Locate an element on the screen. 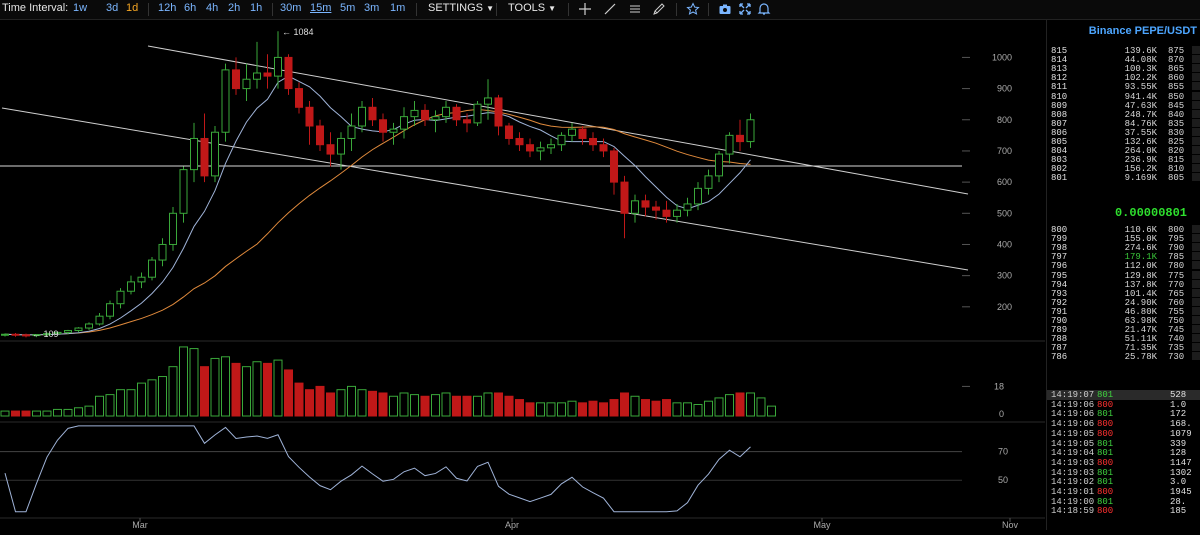  ask-row: 810 941.4K 850 is located at coordinates (1123, 96).